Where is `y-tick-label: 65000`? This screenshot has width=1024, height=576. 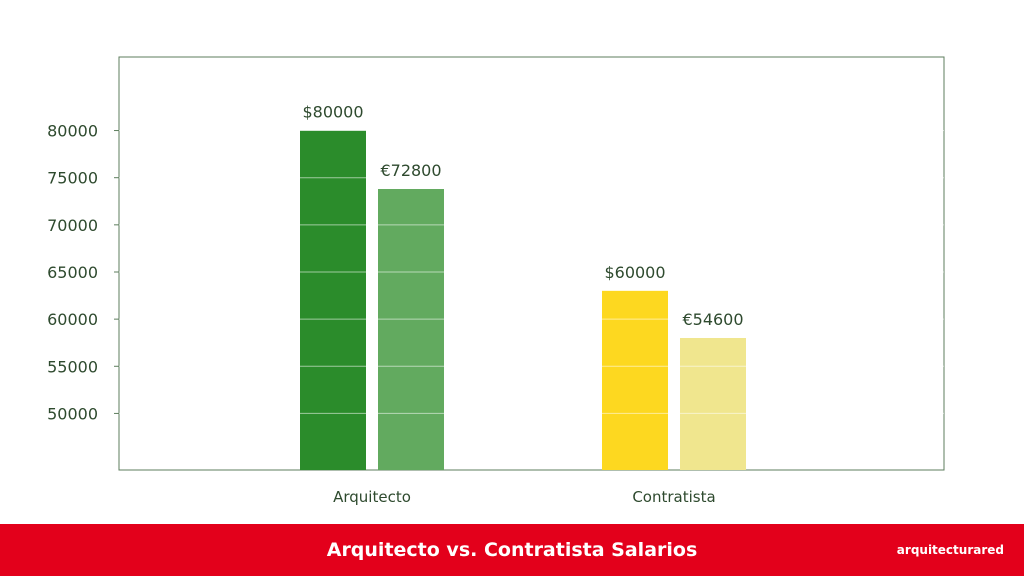
y-tick-label: 65000 is located at coordinates (72, 272).